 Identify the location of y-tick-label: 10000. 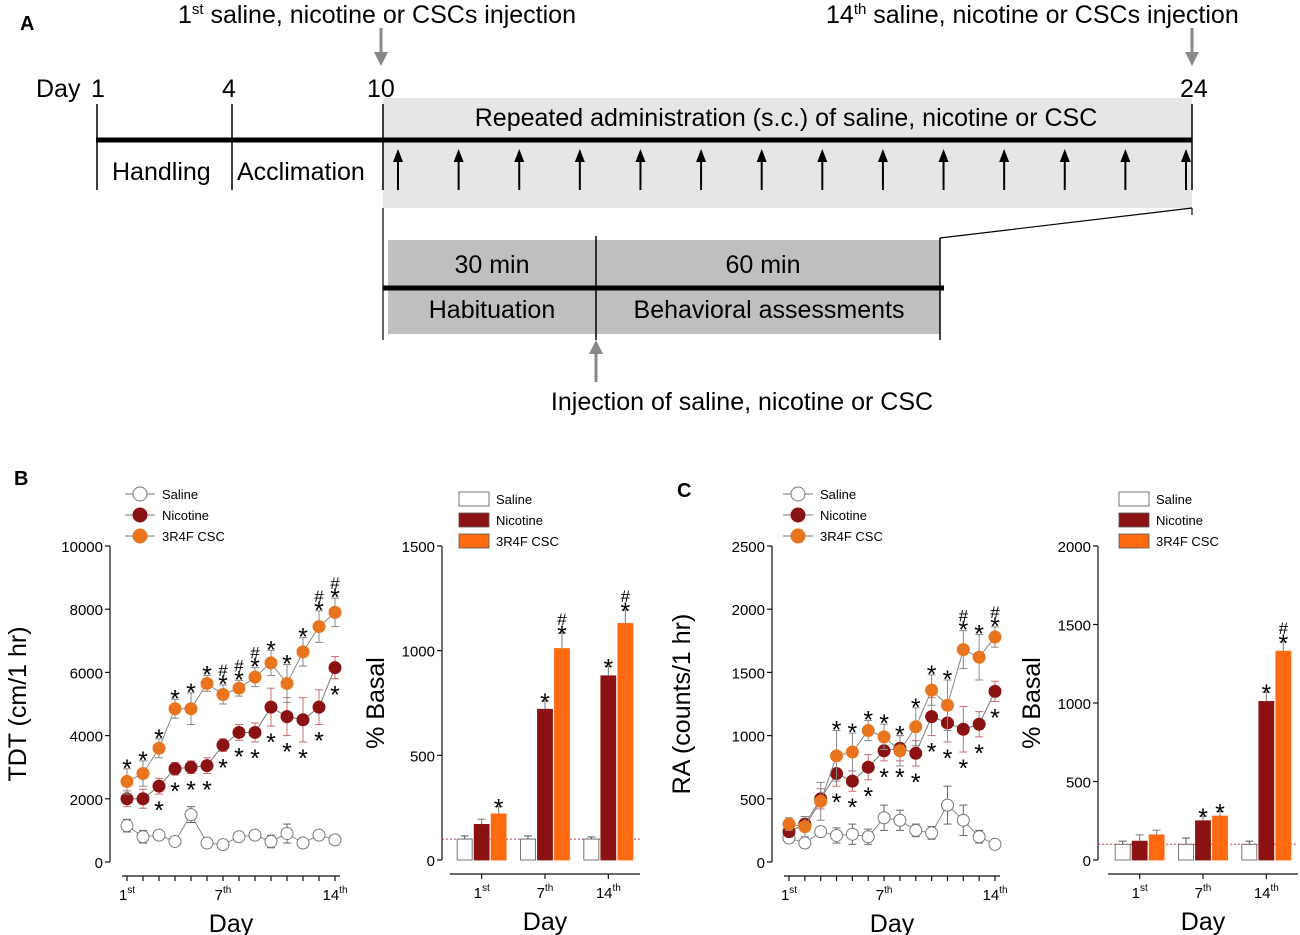
(82, 547).